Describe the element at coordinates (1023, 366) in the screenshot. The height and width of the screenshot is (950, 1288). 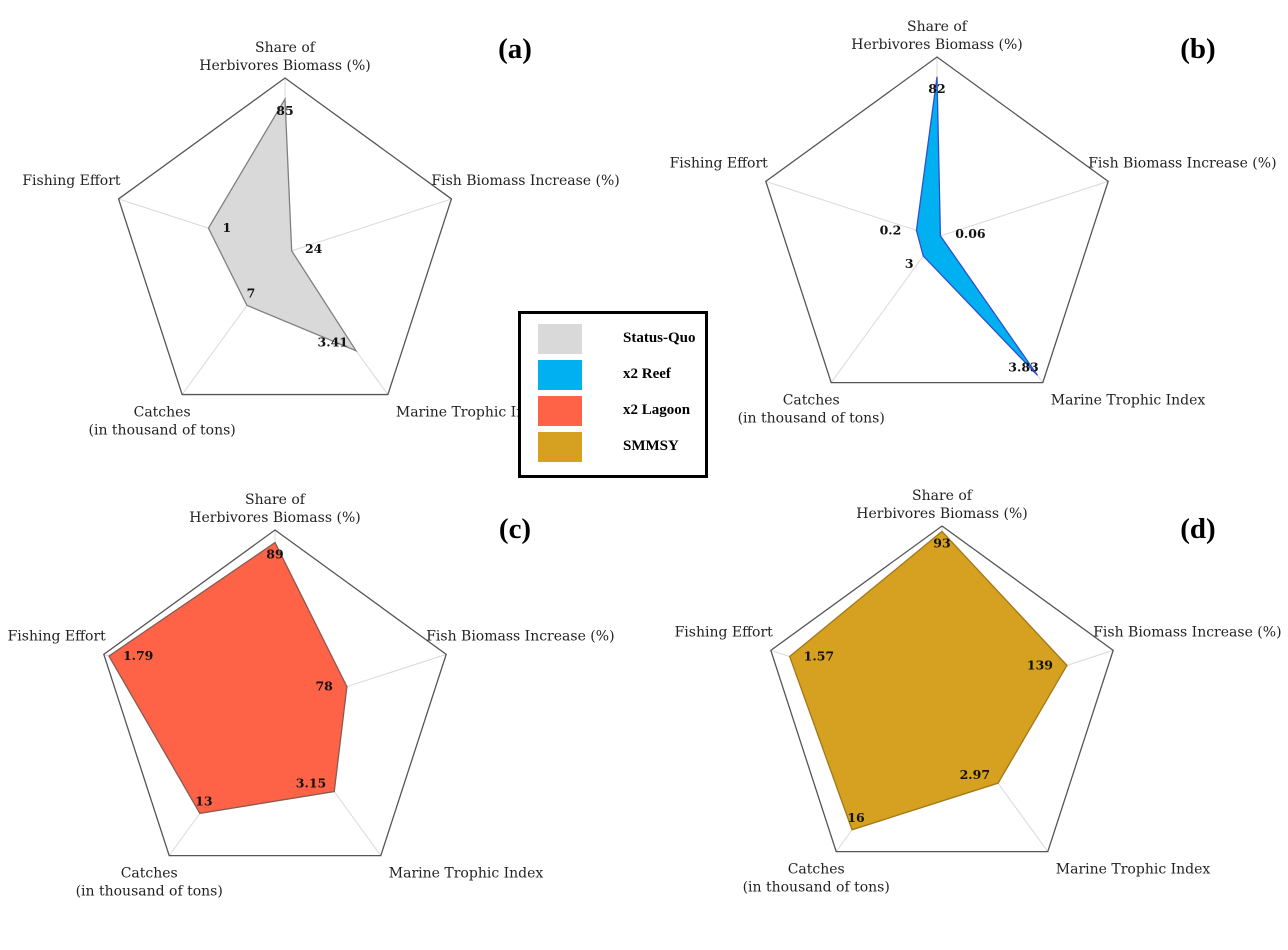
I see `value-label: 3.83` at that location.